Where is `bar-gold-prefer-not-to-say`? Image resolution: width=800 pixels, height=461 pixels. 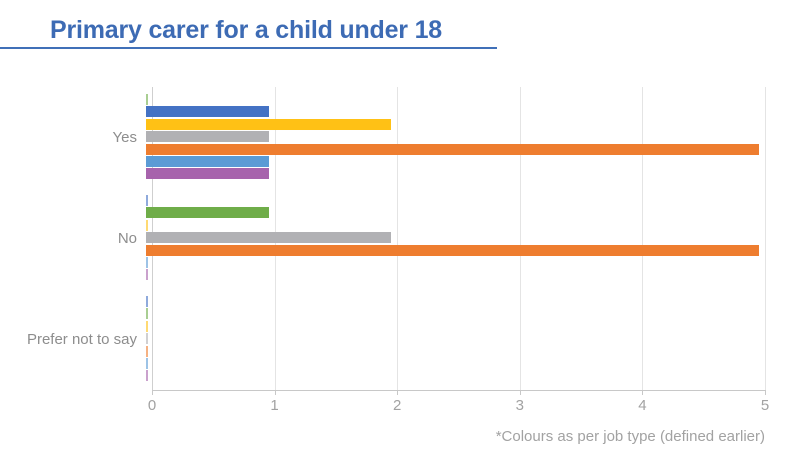
bar-gold-prefer-not-to-say is located at coordinates (147, 326).